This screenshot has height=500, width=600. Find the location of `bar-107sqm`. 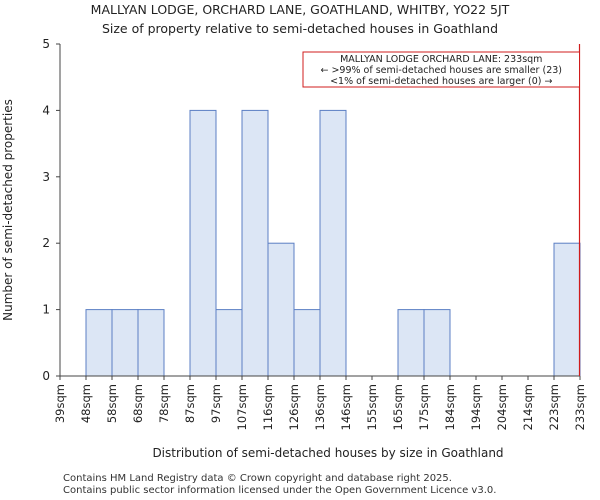

bar-107sqm is located at coordinates (255, 243).